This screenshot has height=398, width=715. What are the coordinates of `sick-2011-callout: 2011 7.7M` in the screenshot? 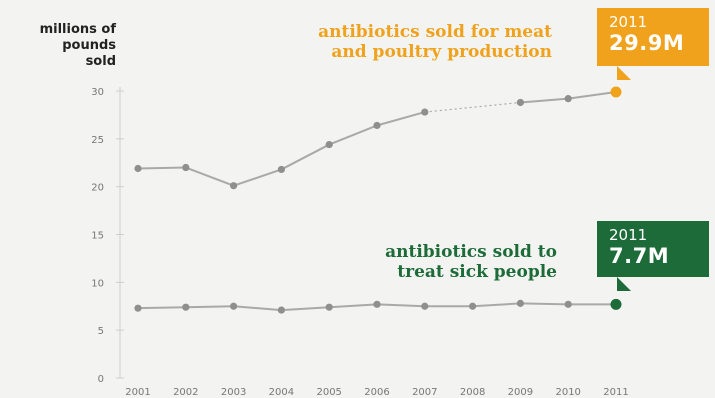 It's located at (653, 256).